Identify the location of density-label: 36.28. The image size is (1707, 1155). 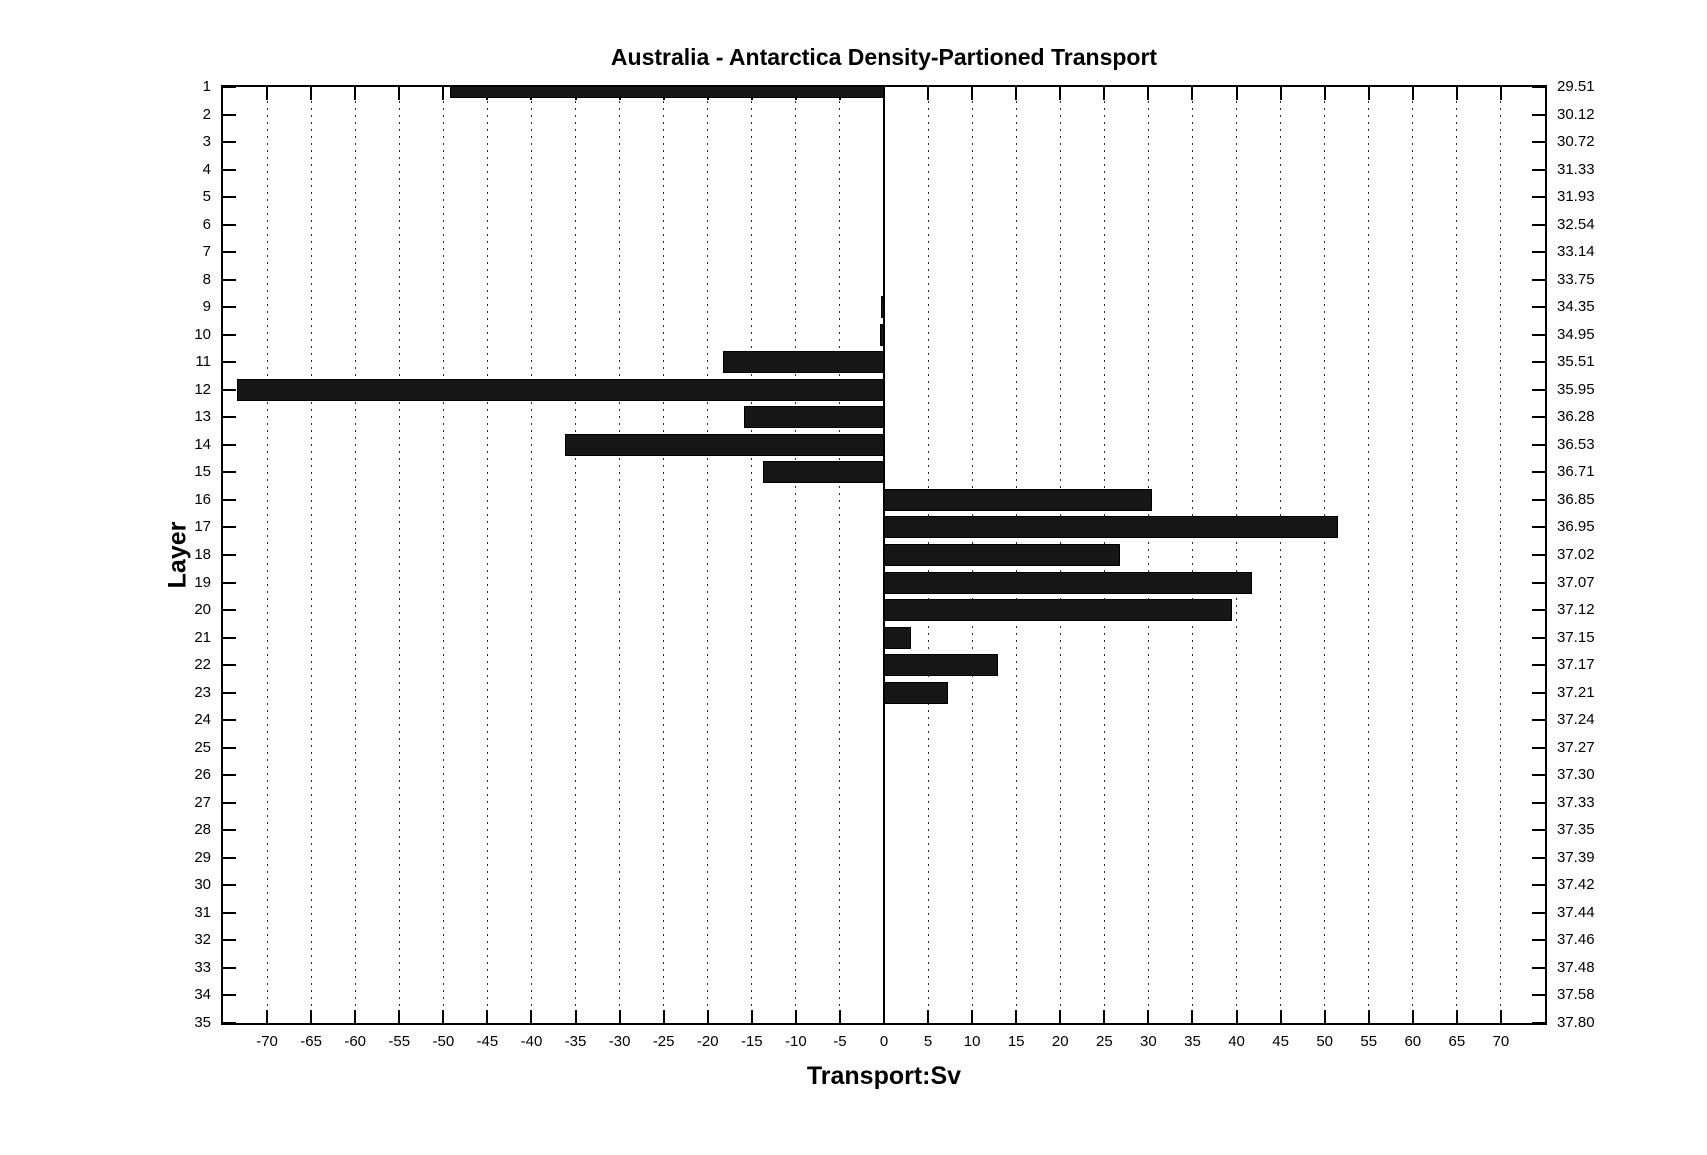
(1576, 417).